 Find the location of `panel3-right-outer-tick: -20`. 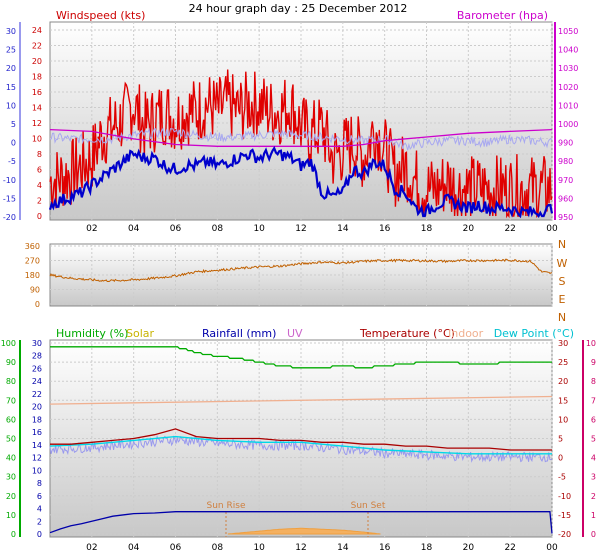

panel3-right-outer-tick: -20 is located at coordinates (564, 534).